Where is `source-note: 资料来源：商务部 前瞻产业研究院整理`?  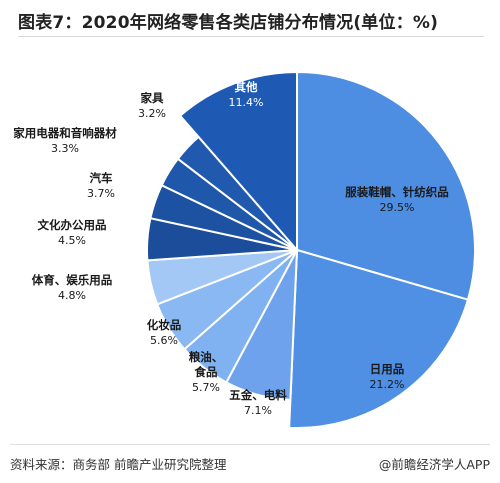
source-note: 资料来源：商务部 前瞻产业研究院整理 is located at coordinates (118, 464).